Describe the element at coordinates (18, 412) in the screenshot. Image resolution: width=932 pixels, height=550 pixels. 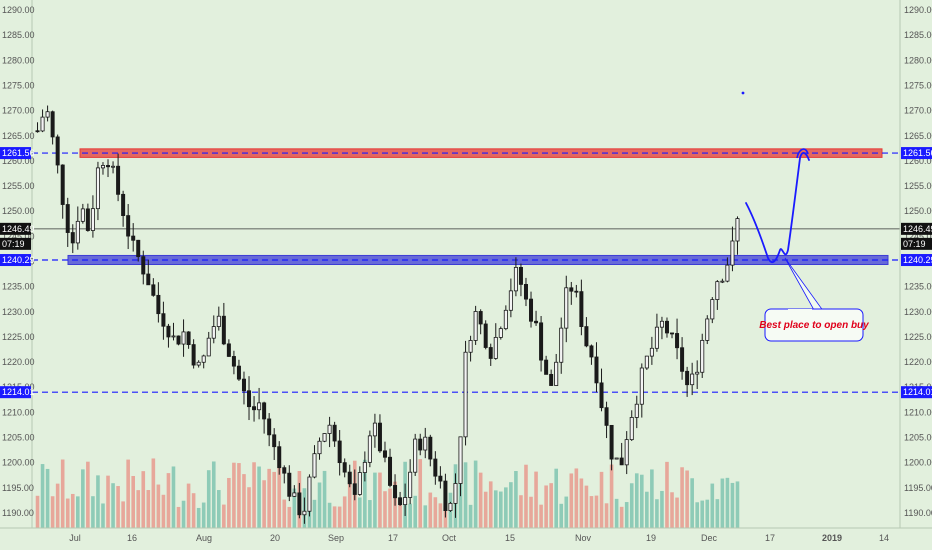
I see `y-tick-label-left: 1210.00` at that location.